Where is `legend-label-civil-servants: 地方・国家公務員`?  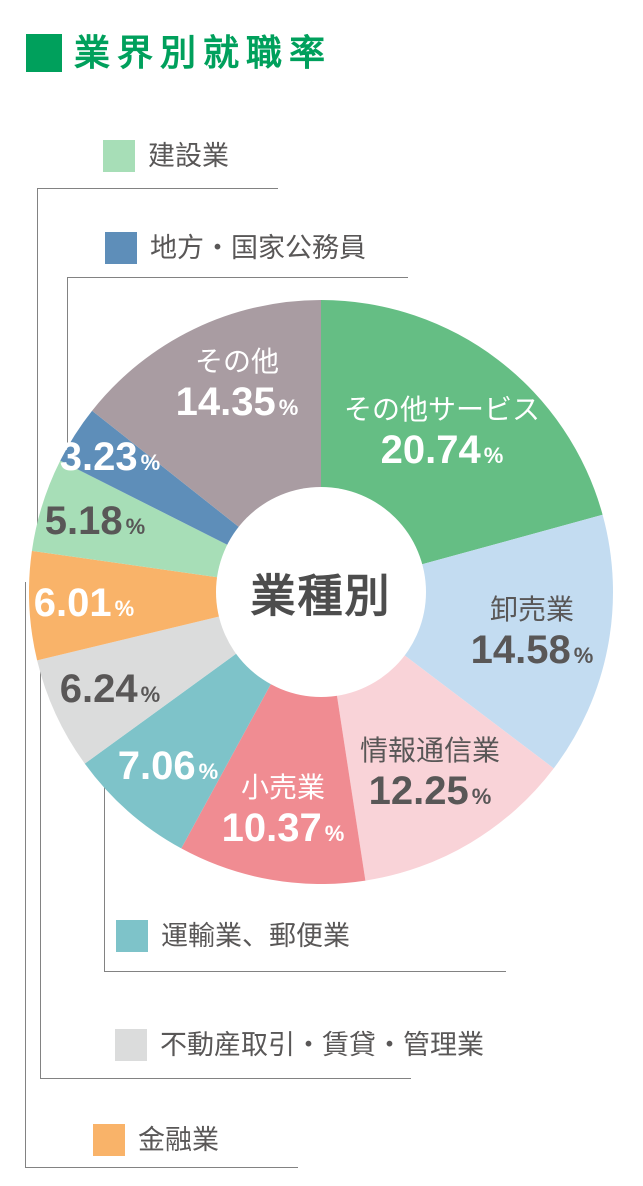
legend-label-civil-servants: 地方・国家公務員 is located at coordinates (258, 247).